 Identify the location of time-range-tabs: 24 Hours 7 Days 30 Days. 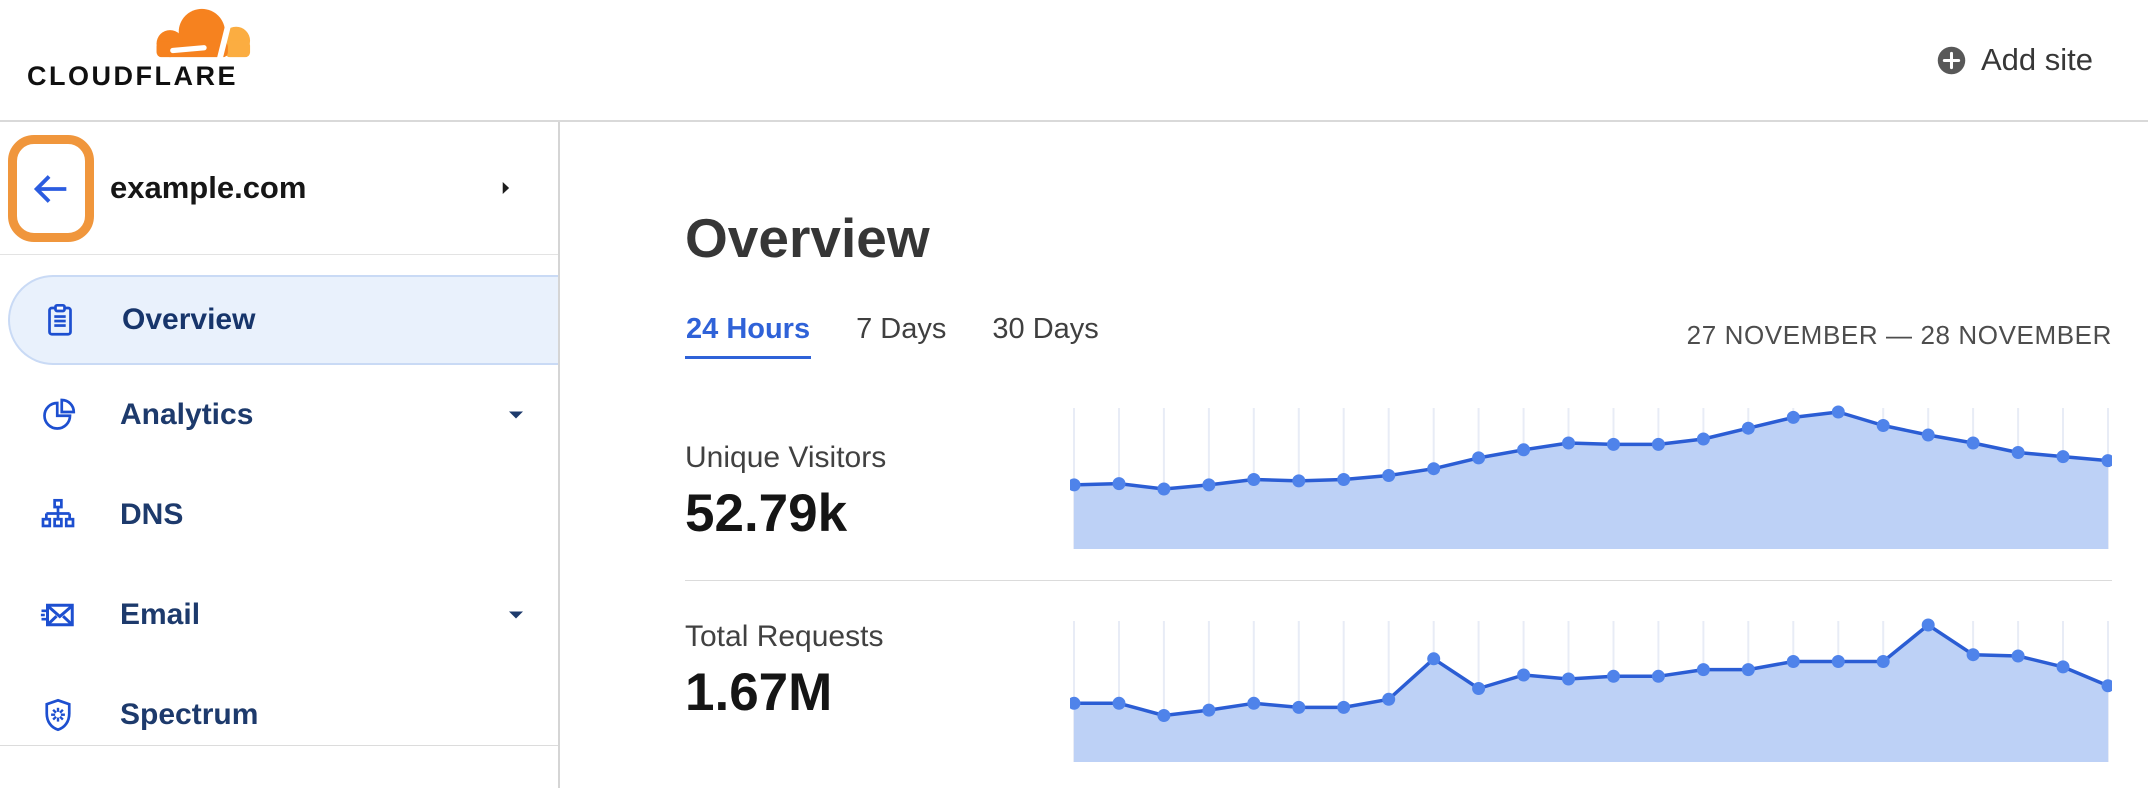
(892, 336).